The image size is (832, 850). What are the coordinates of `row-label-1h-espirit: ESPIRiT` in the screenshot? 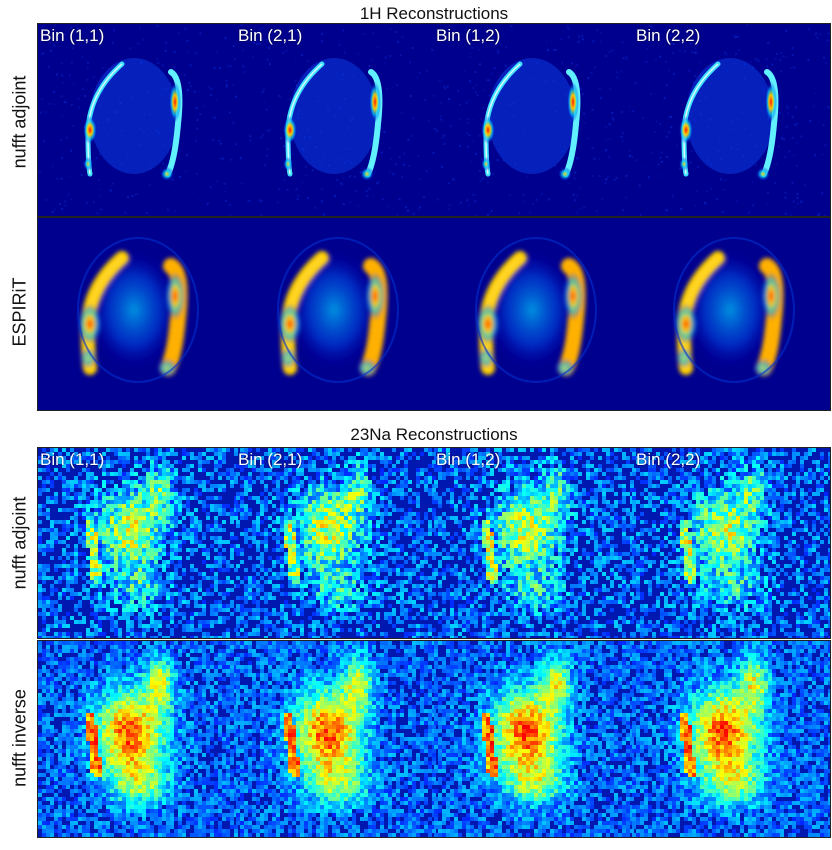 It's located at (19, 312).